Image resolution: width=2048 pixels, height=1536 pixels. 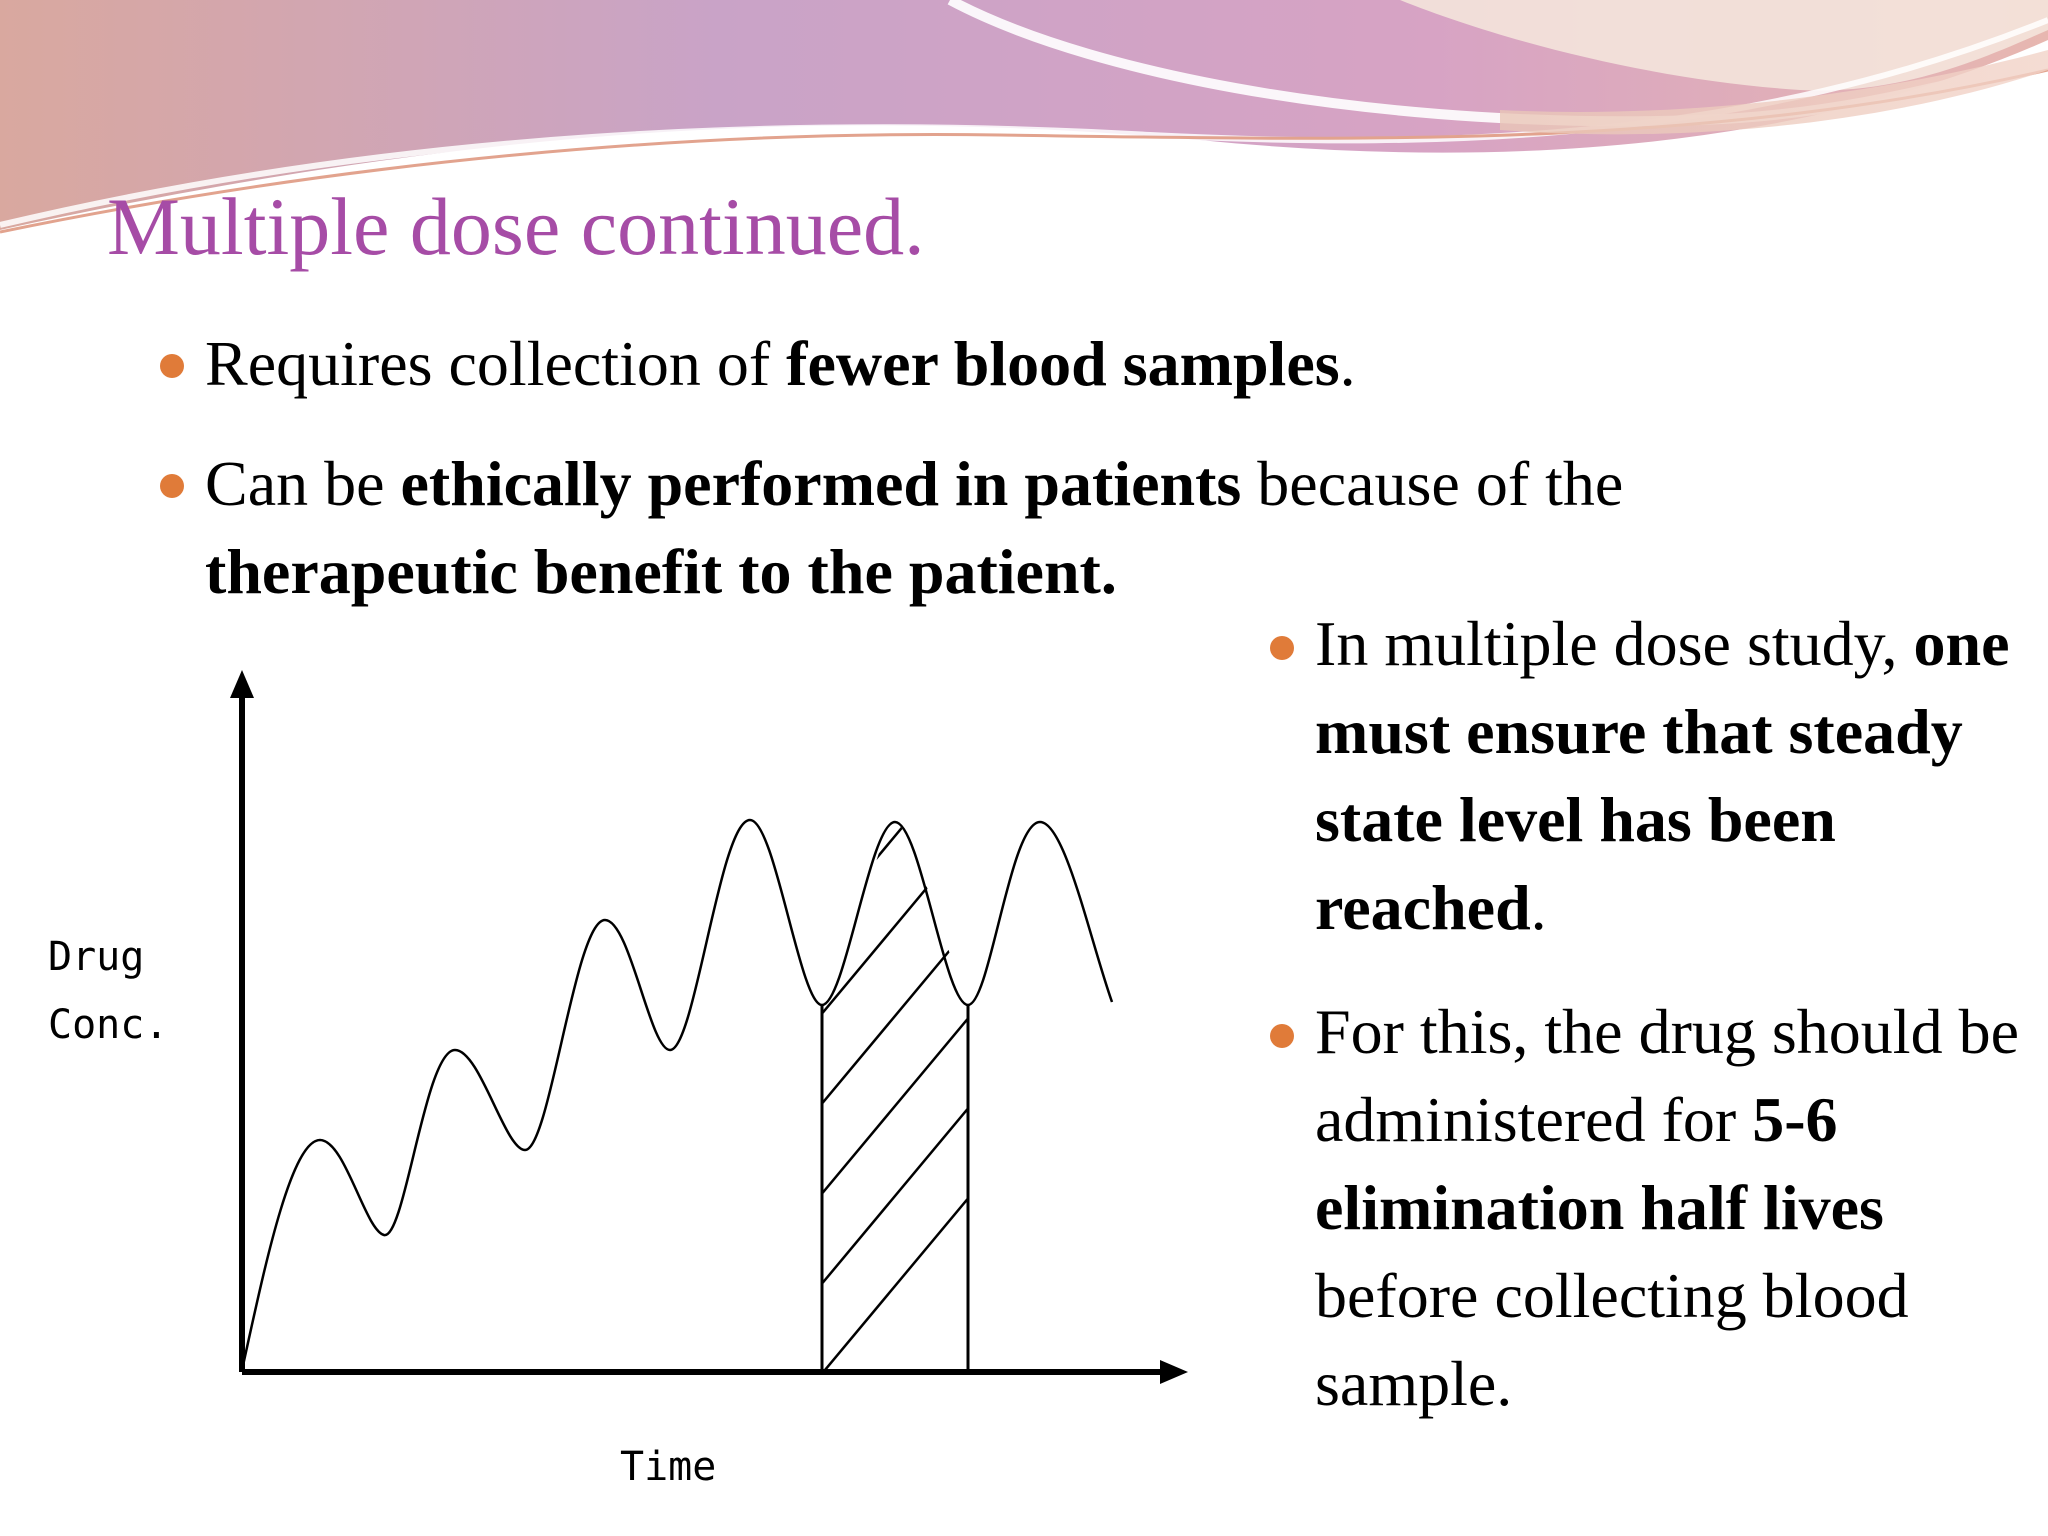 I want to click on y-axis-arrow-icon, so click(x=242, y=684).